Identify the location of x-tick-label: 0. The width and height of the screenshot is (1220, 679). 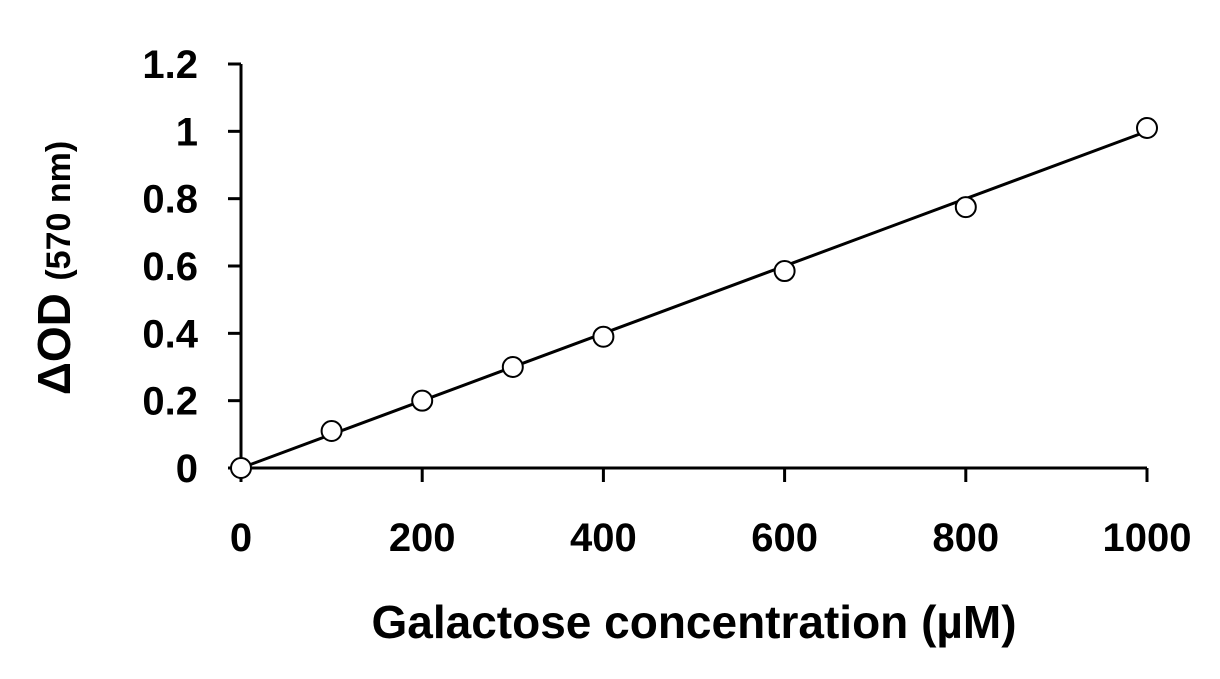
(241, 538).